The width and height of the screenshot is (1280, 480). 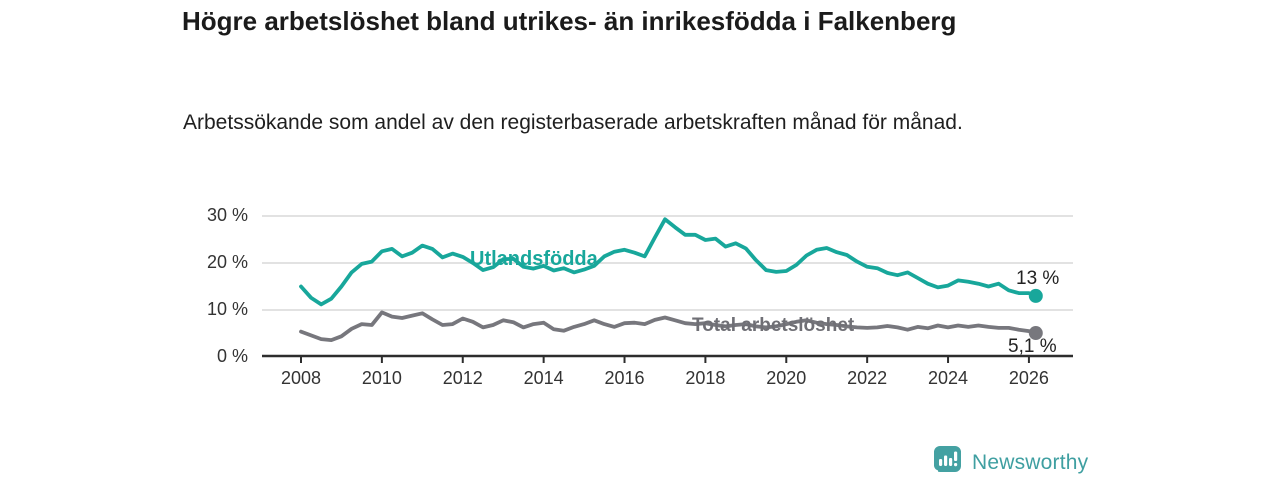 I want to click on y-axis-tick-label: 20 %, so click(x=227, y=262).